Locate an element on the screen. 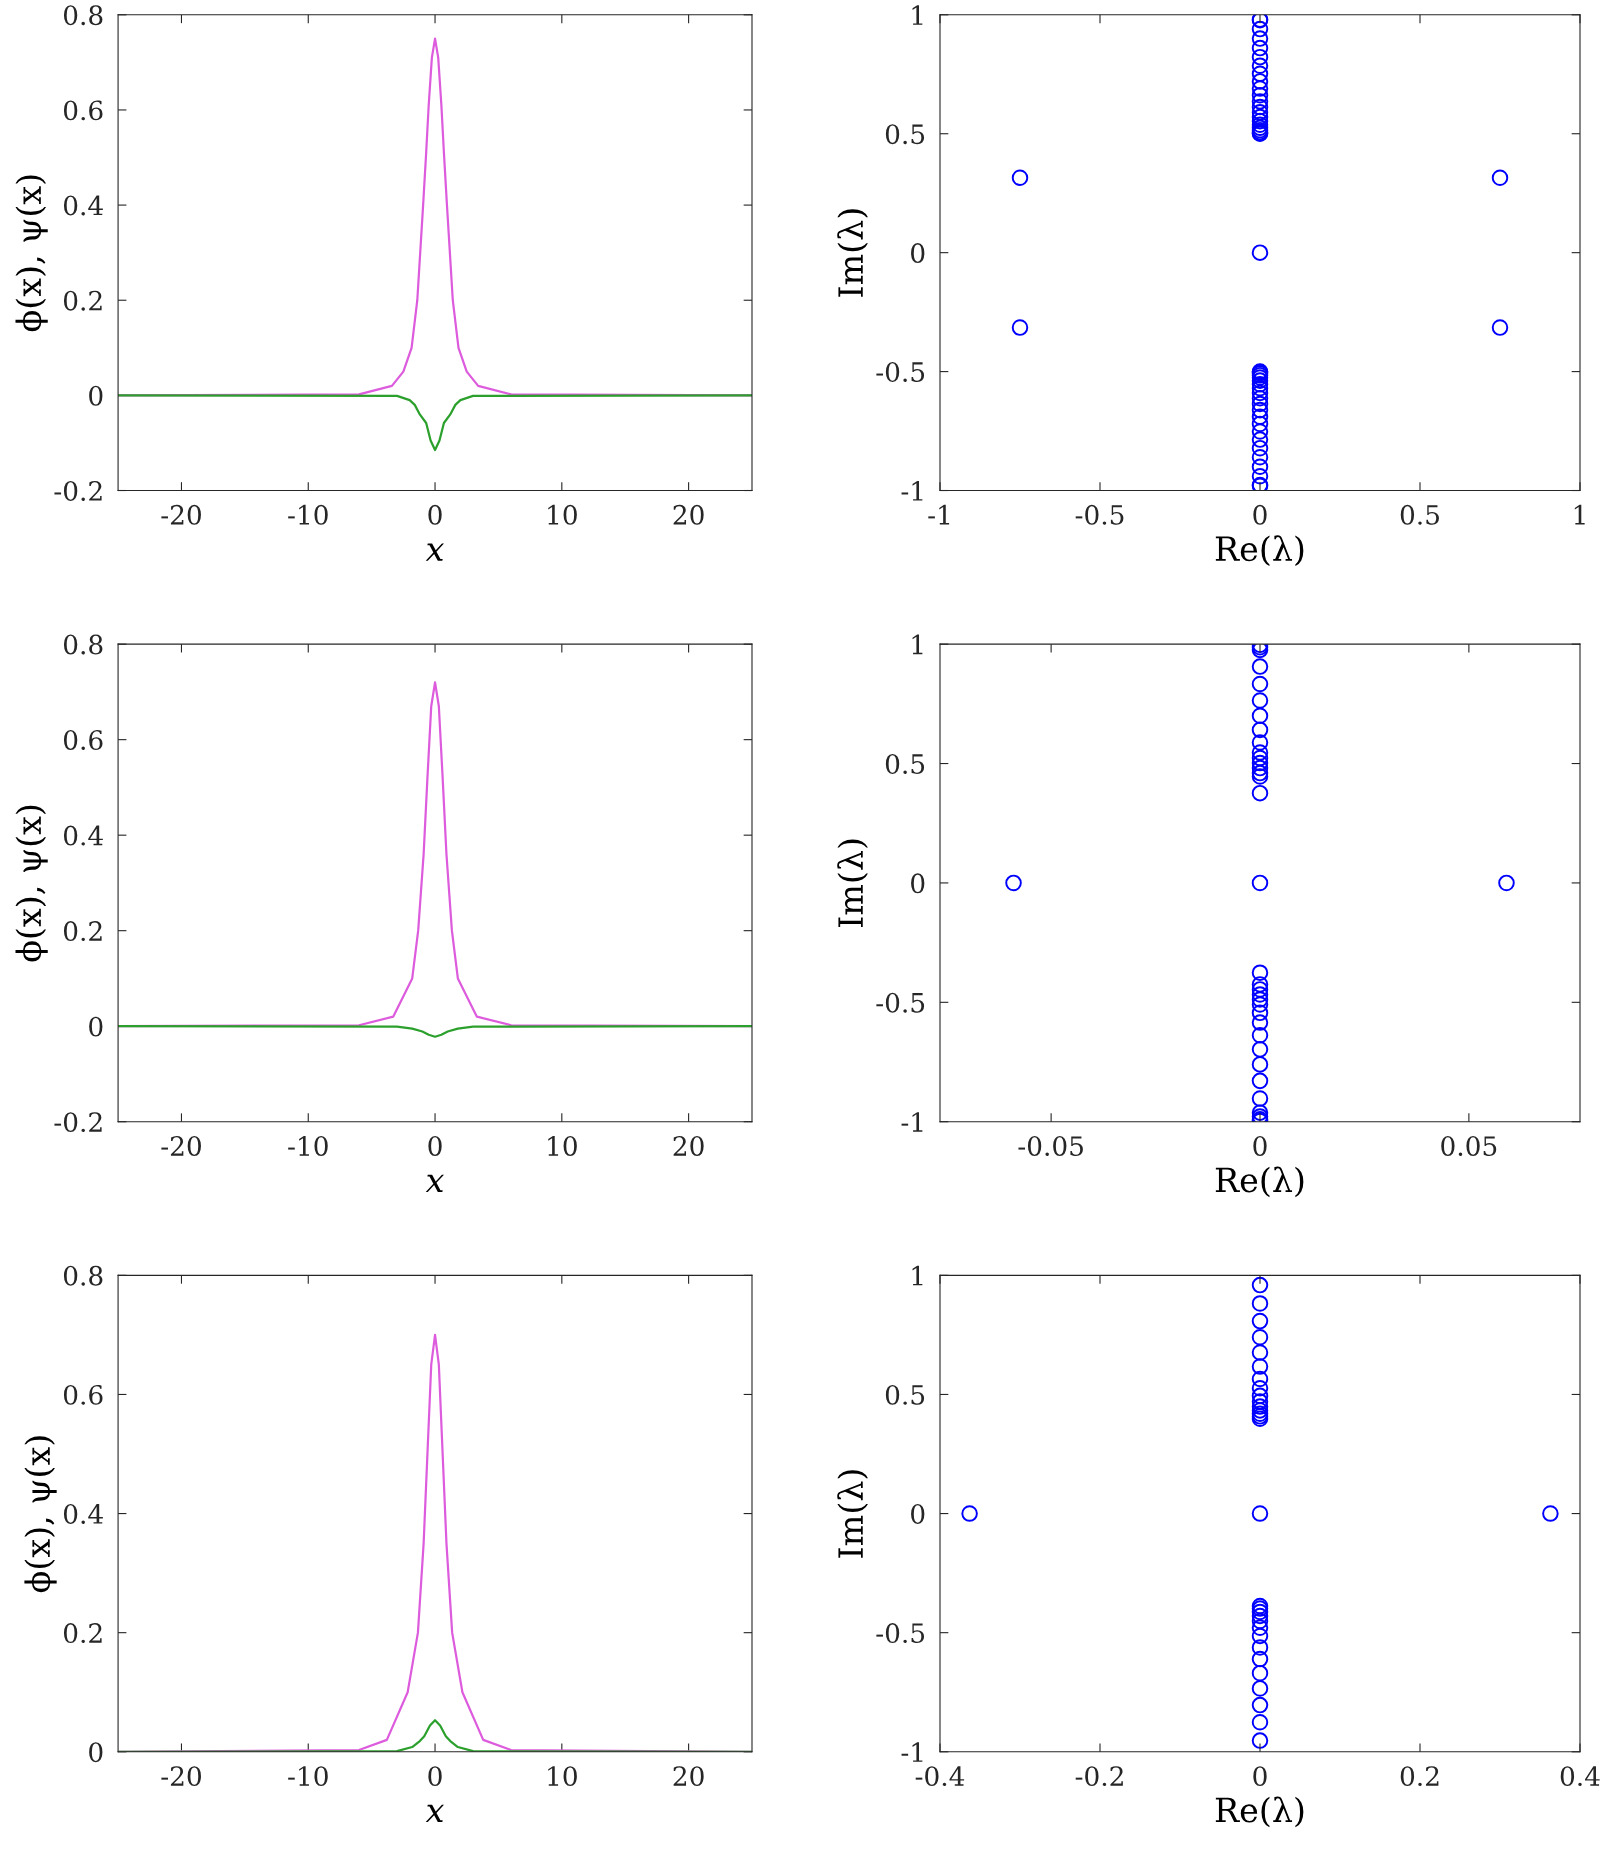  x-tick-label: 0.5 is located at coordinates (1419, 514).